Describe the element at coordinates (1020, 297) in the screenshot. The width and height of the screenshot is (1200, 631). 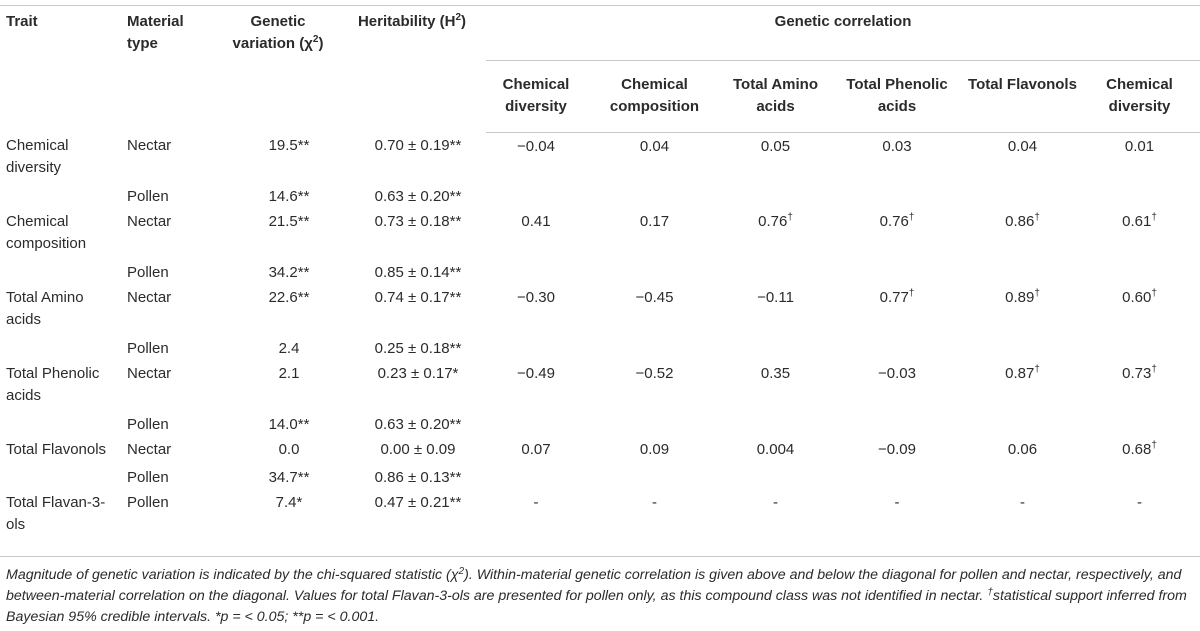
I see `correlation-value: 0.89` at that location.